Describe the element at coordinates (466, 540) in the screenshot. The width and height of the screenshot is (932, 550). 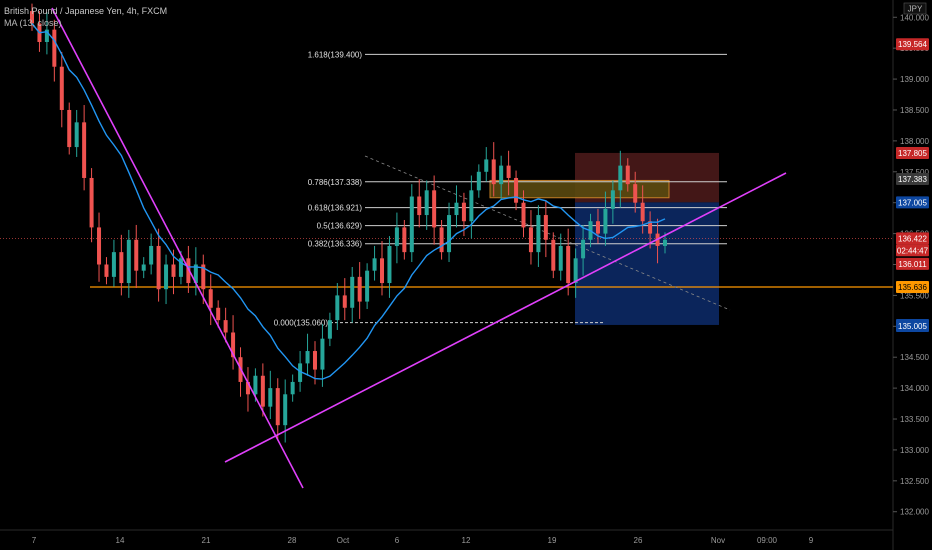
I see `time-tick-label: 12` at that location.